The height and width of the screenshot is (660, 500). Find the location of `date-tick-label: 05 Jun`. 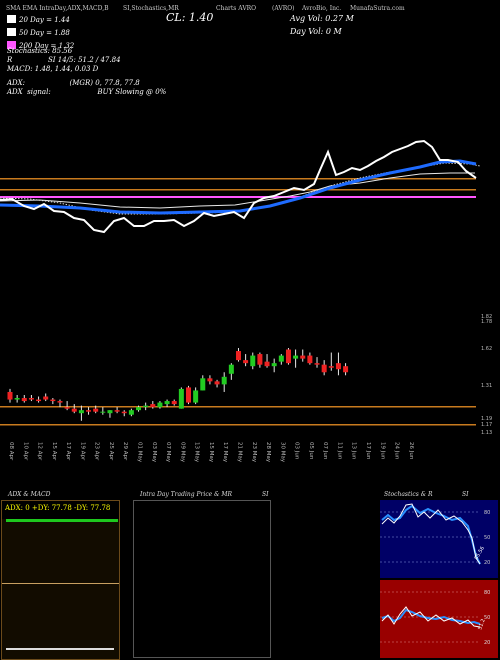

date-tick-label: 05 Jun is located at coordinates (311, 451).